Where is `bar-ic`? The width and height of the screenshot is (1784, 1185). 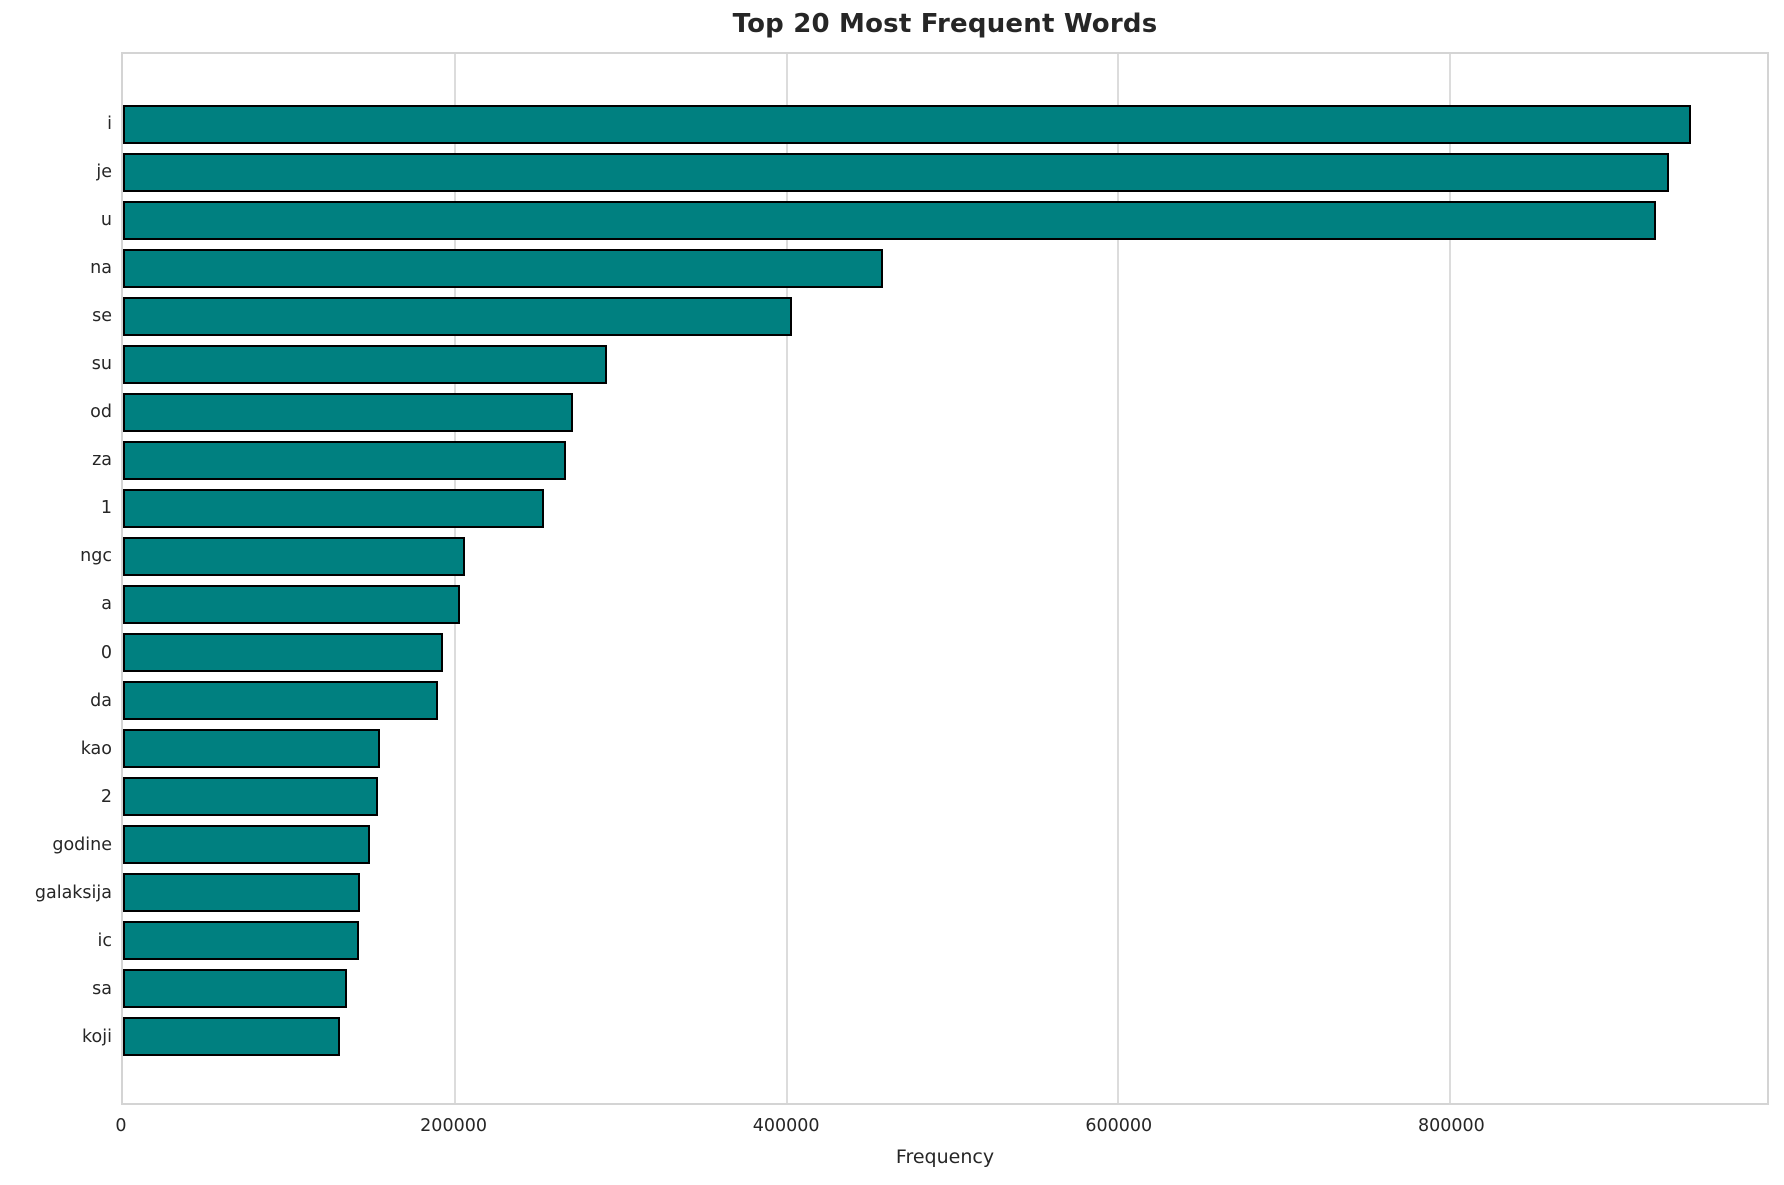
bar-ic is located at coordinates (241, 941).